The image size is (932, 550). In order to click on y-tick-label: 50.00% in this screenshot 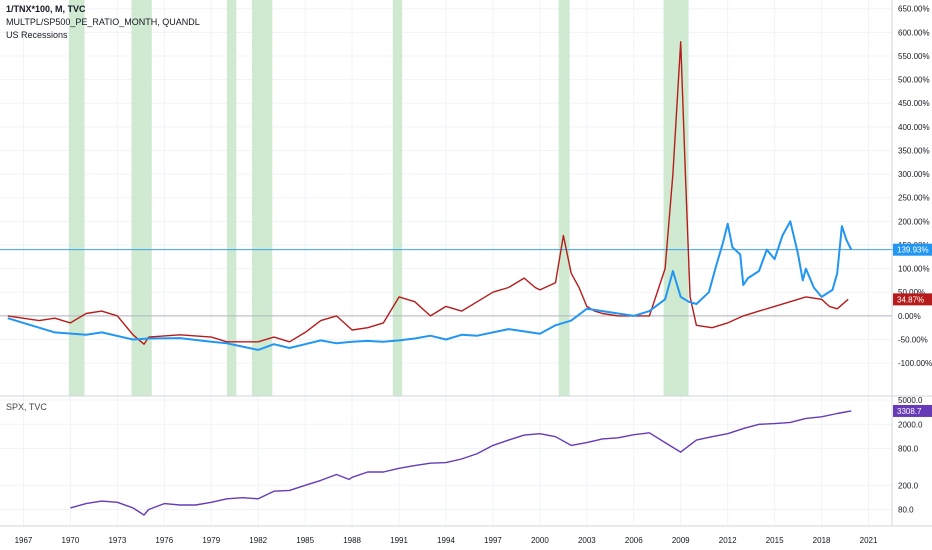, I will do `click(911, 292)`.